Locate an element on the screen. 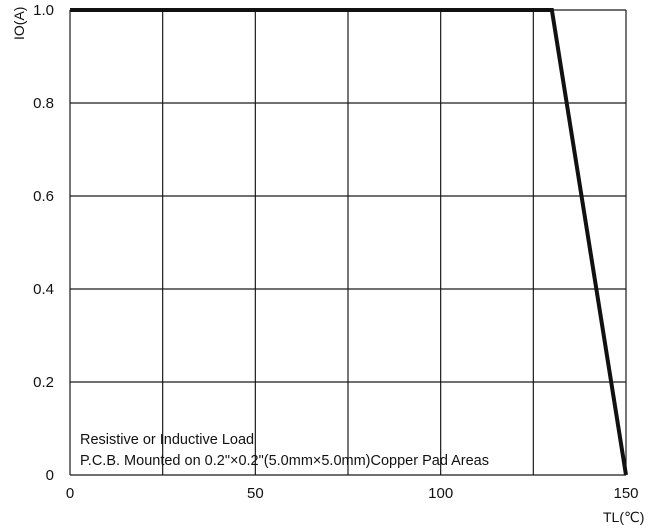 The width and height of the screenshot is (649, 531). x-axis-title: TL(℃) is located at coordinates (623, 517).